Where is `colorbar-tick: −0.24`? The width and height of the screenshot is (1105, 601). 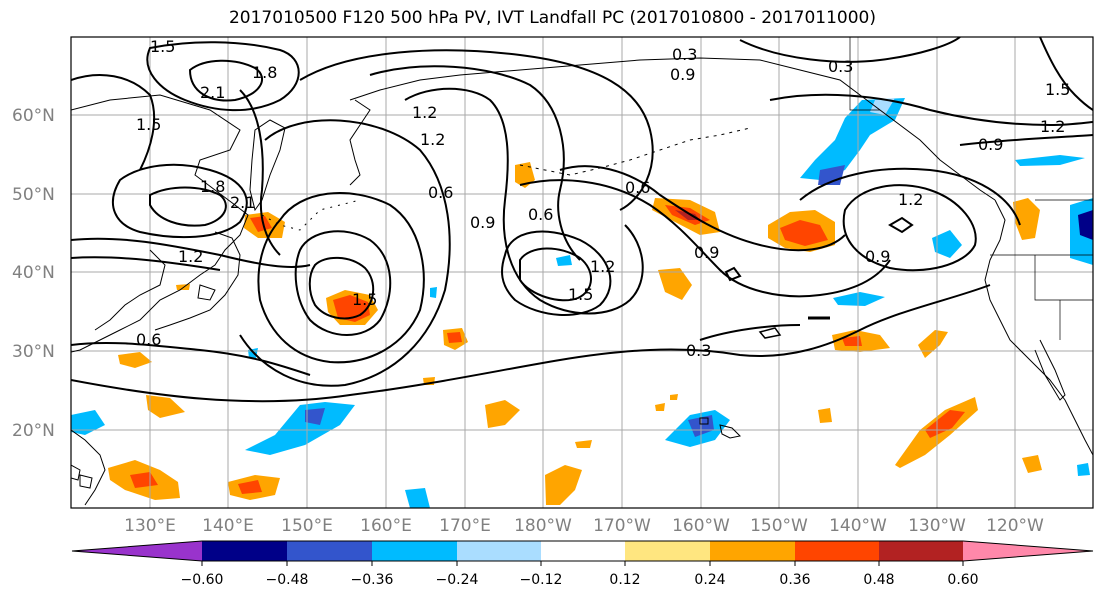
colorbar-tick: −0.24 is located at coordinates (457, 580).